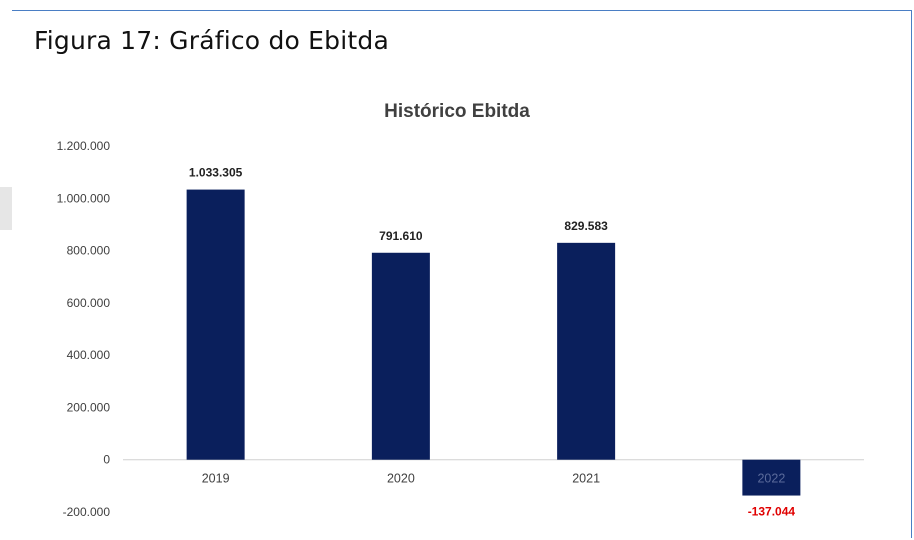 This screenshot has width=914, height=540. I want to click on y-tick-label: 400.000, so click(89, 355).